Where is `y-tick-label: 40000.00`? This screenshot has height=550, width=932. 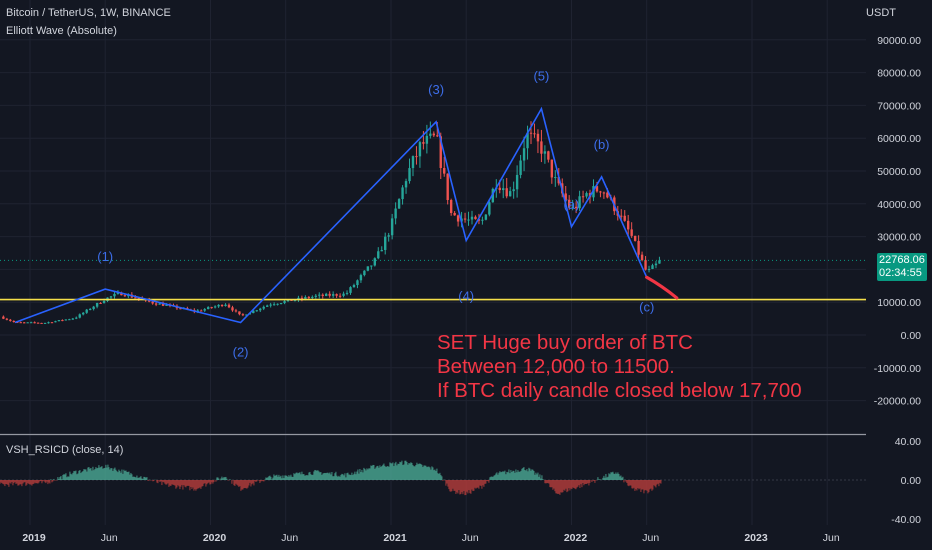 y-tick-label: 40000.00 is located at coordinates (899, 205).